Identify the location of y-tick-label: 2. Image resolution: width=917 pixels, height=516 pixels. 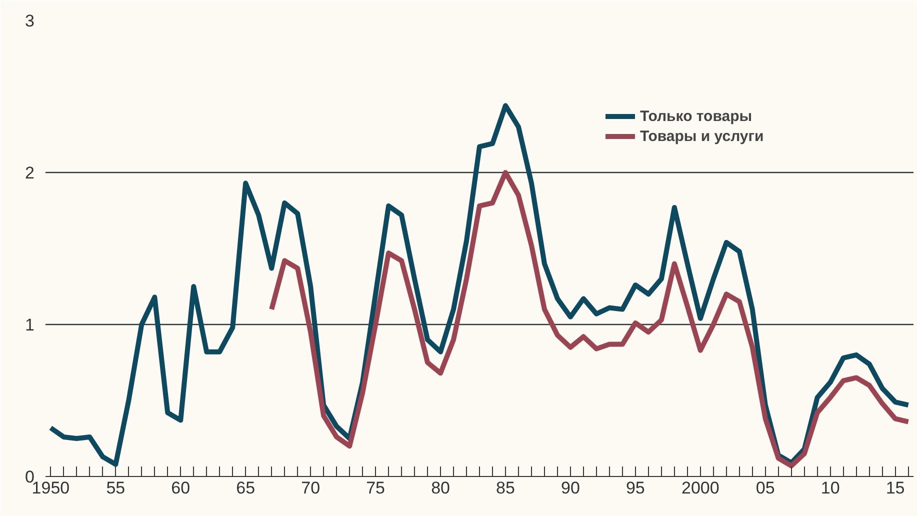
(30, 173).